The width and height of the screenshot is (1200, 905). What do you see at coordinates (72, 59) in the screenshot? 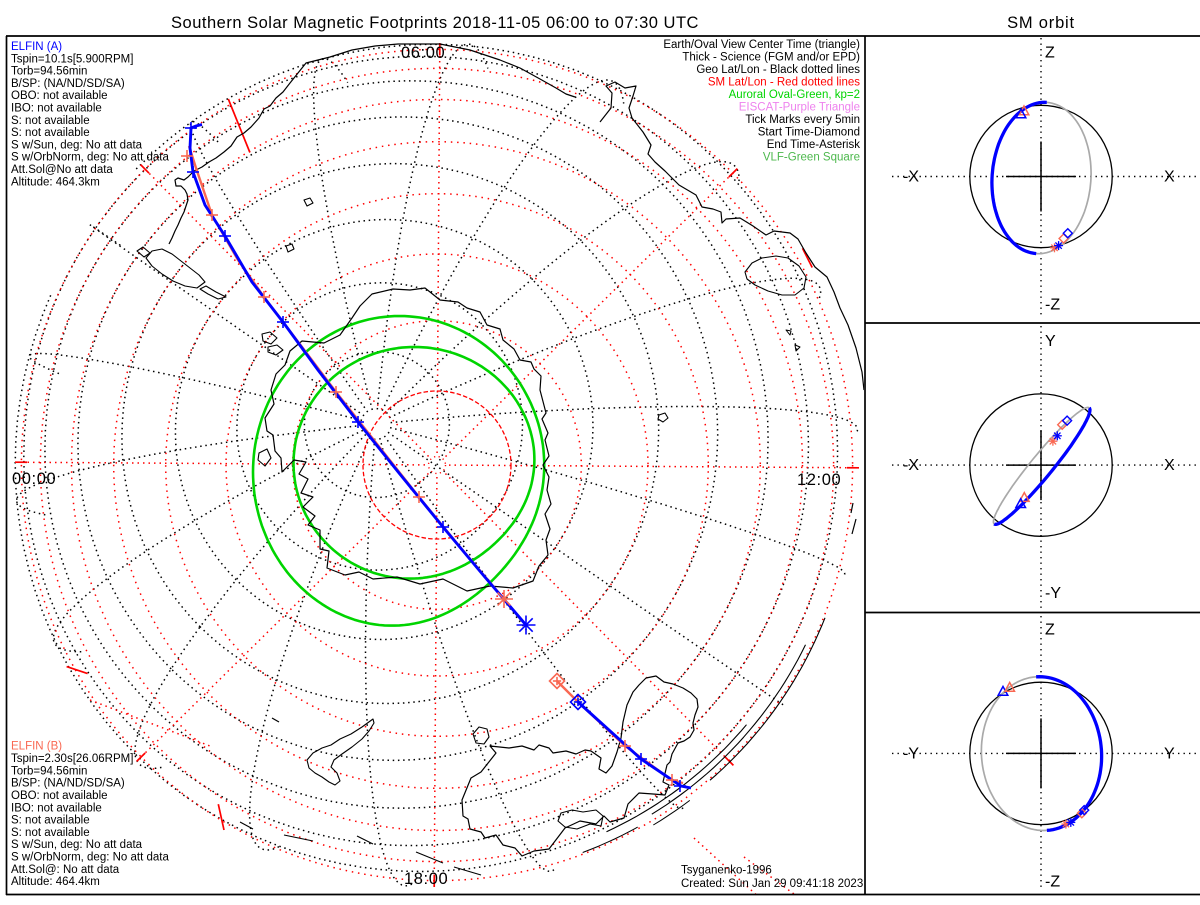
I see `svg-text: Tspin=10.1s[5.900RPM]` at bounding box center [72, 59].